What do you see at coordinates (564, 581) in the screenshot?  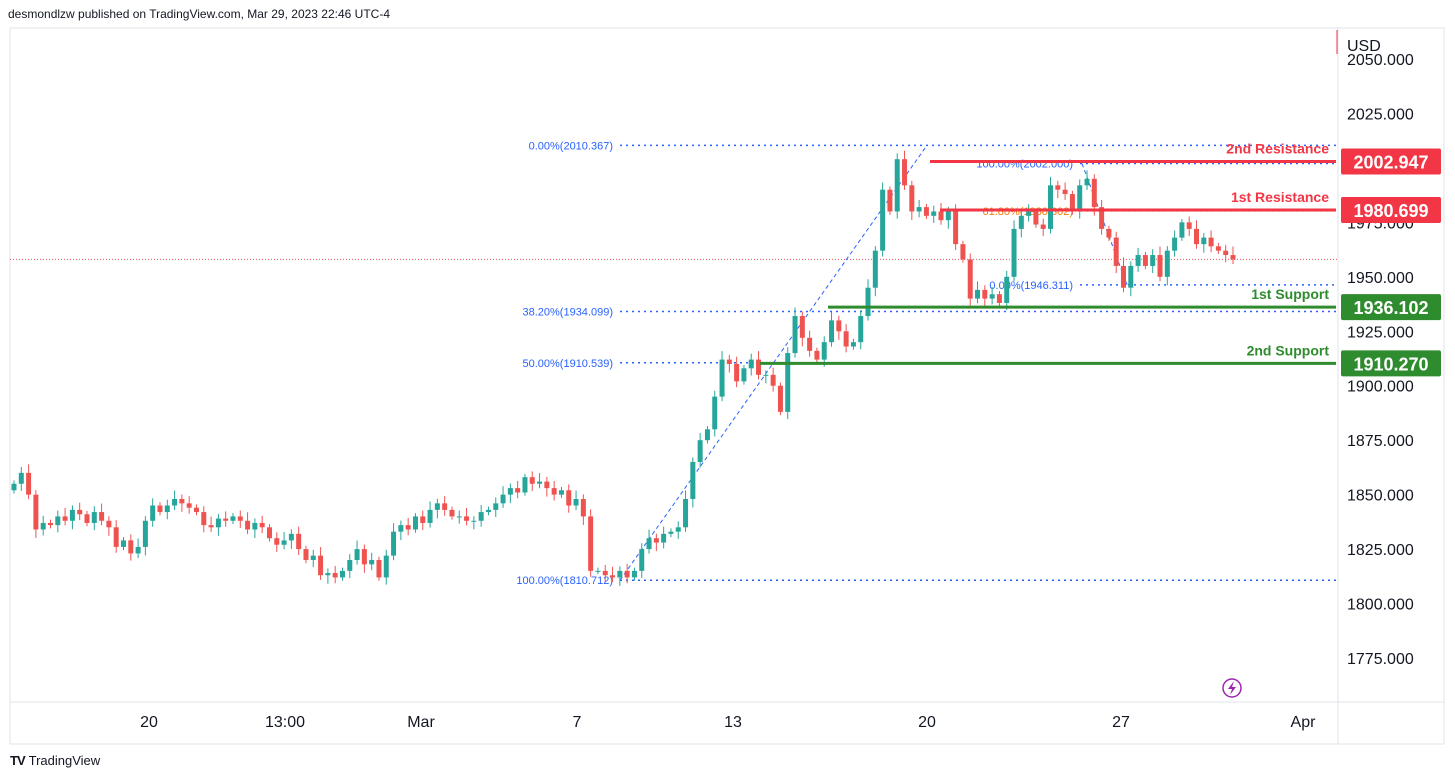 I see `fib-level-label: 100.00%(1810.712)` at bounding box center [564, 581].